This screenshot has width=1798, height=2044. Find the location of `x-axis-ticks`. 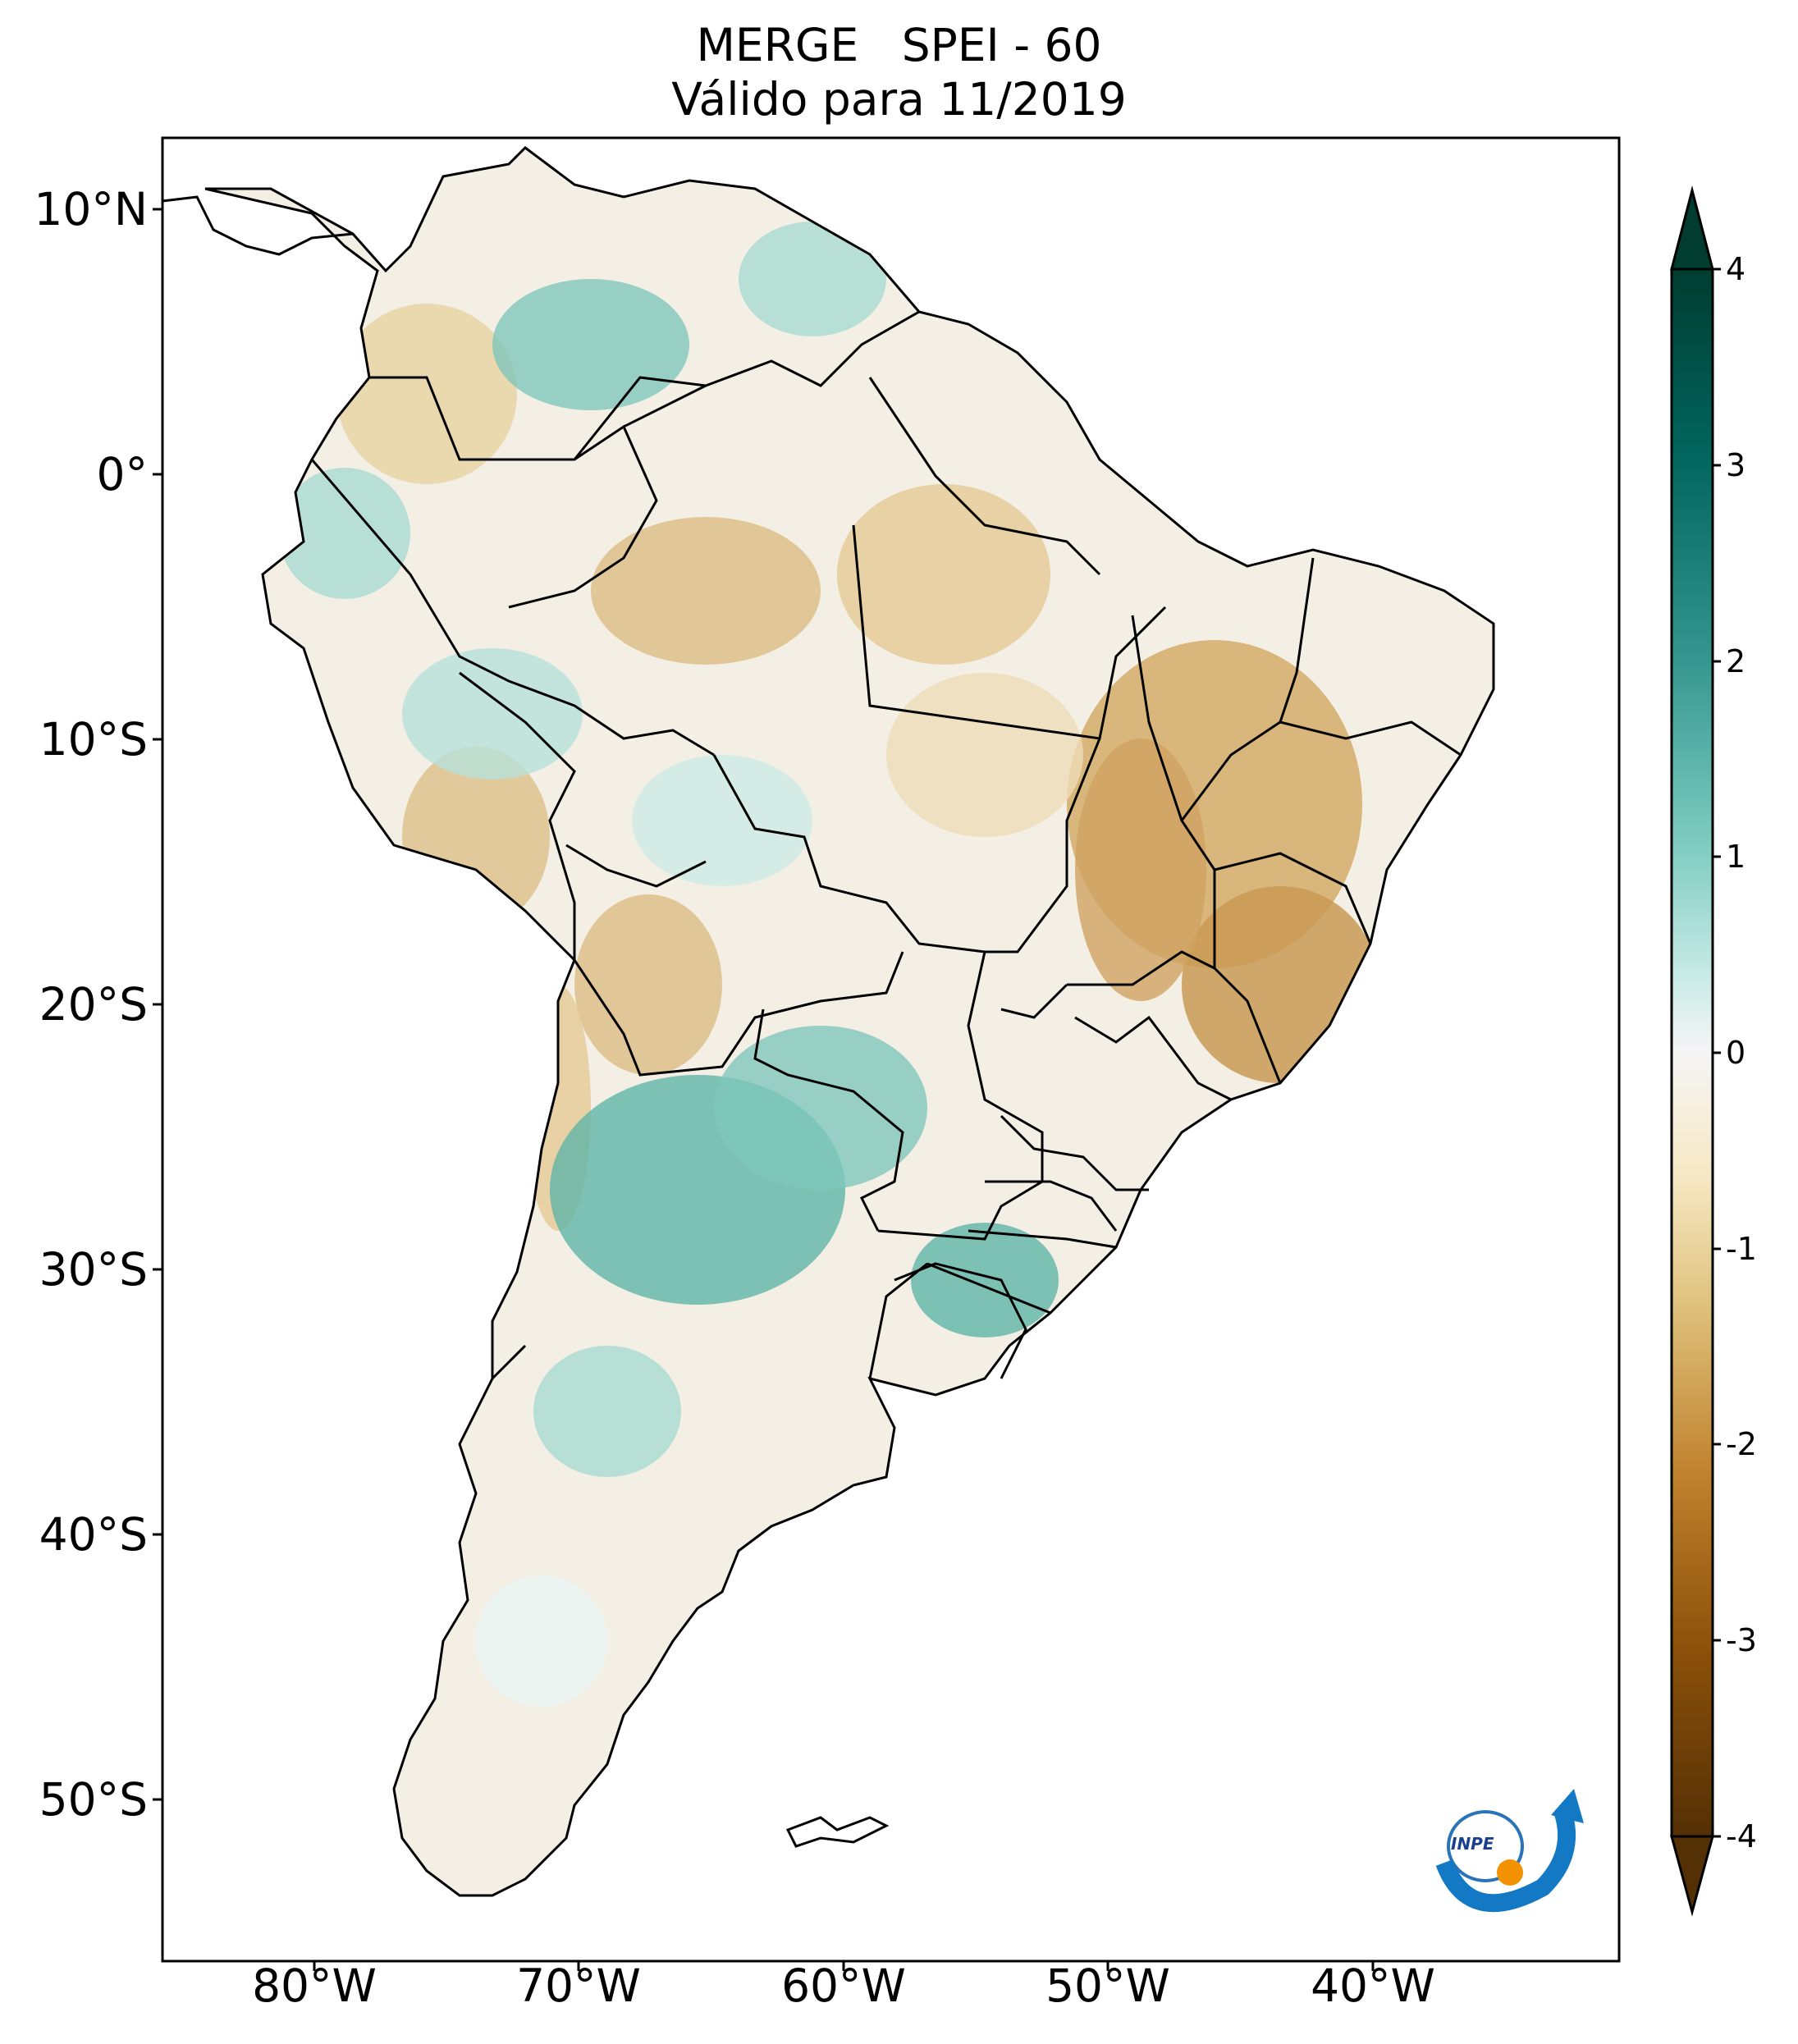

x-axis-ticks is located at coordinates (844, 1966).